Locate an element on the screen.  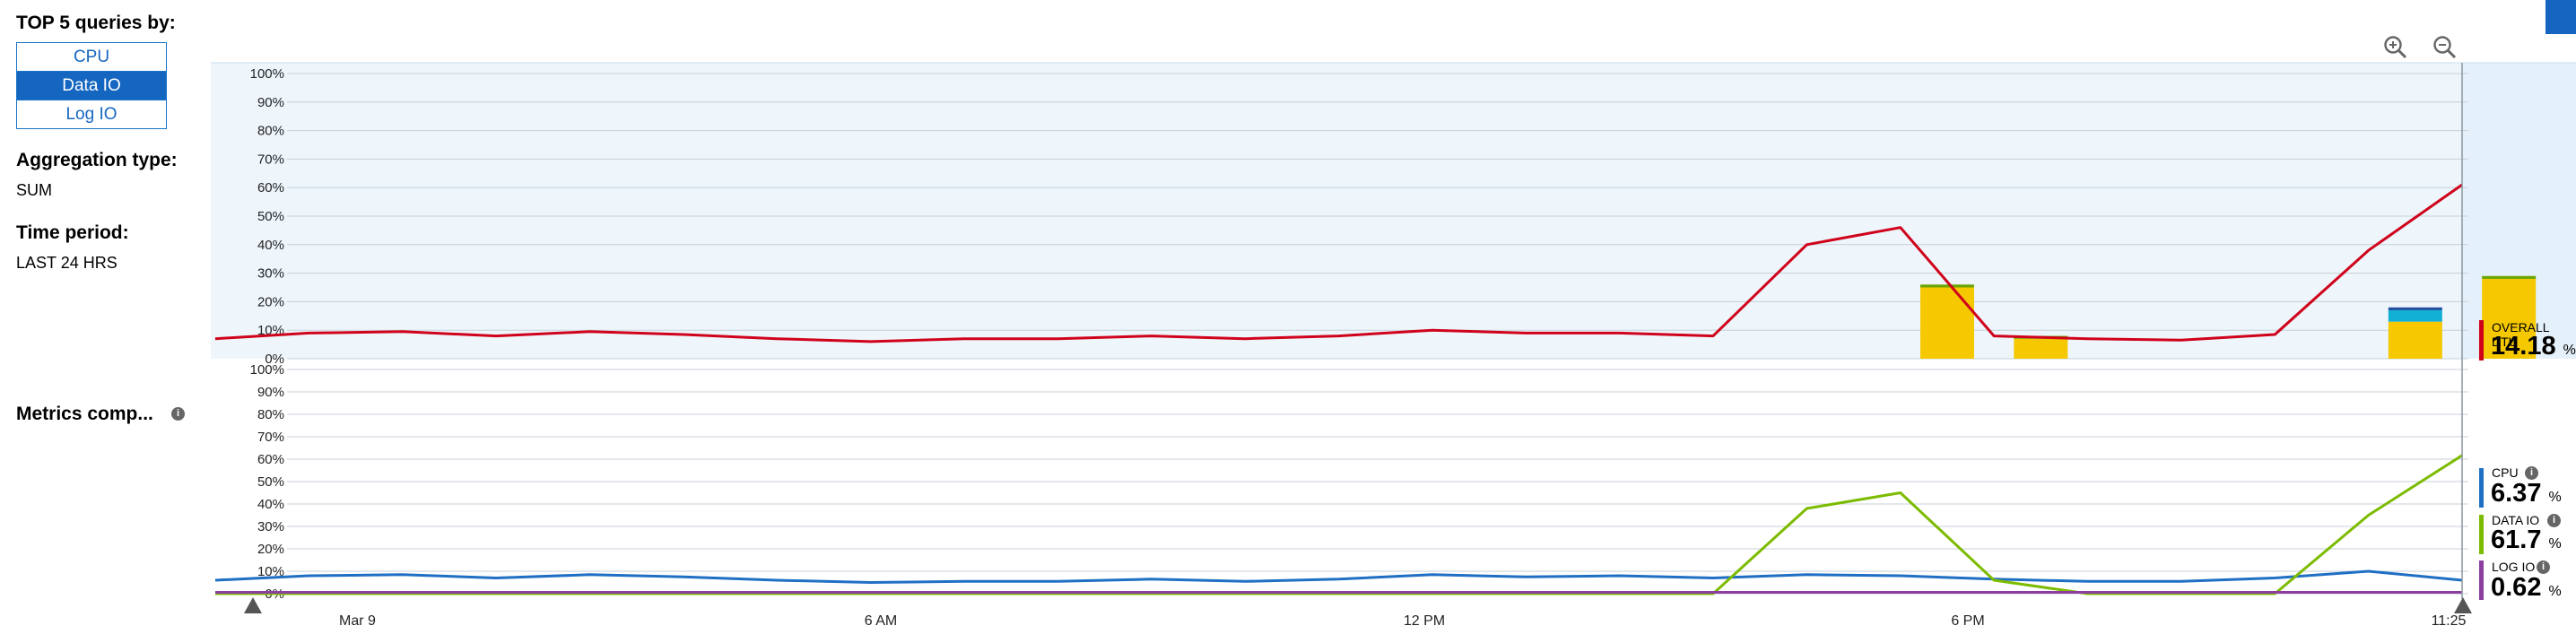
overall-dtu-label: OVERALL DTU is located at coordinates (2521, 334).